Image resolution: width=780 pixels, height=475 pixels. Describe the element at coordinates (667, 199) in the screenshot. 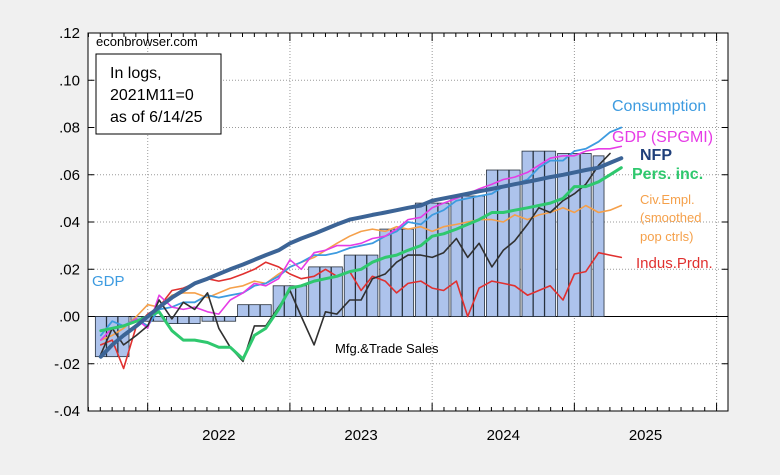

I see `label-civ-empl-1: Civ.Empl.` at that location.